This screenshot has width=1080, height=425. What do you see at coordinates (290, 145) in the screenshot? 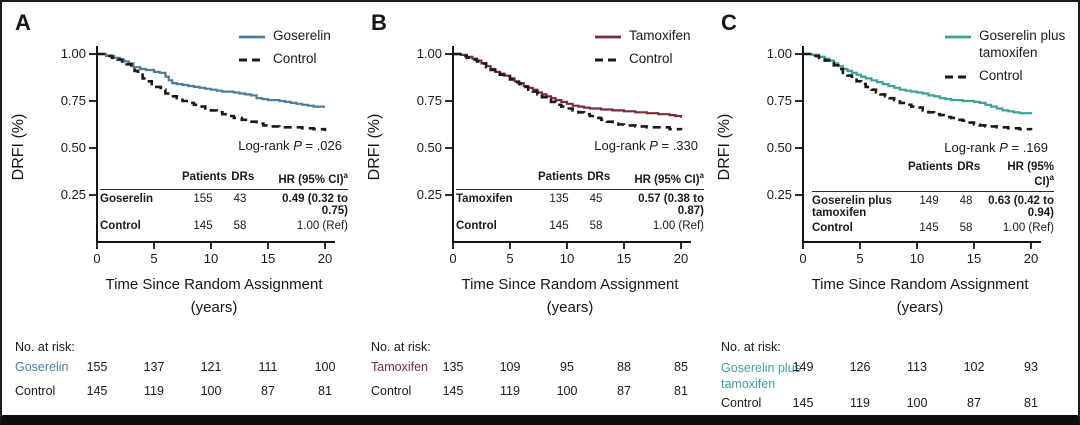
I see `logrank-annotation: Log-rank P = .026` at bounding box center [290, 145].